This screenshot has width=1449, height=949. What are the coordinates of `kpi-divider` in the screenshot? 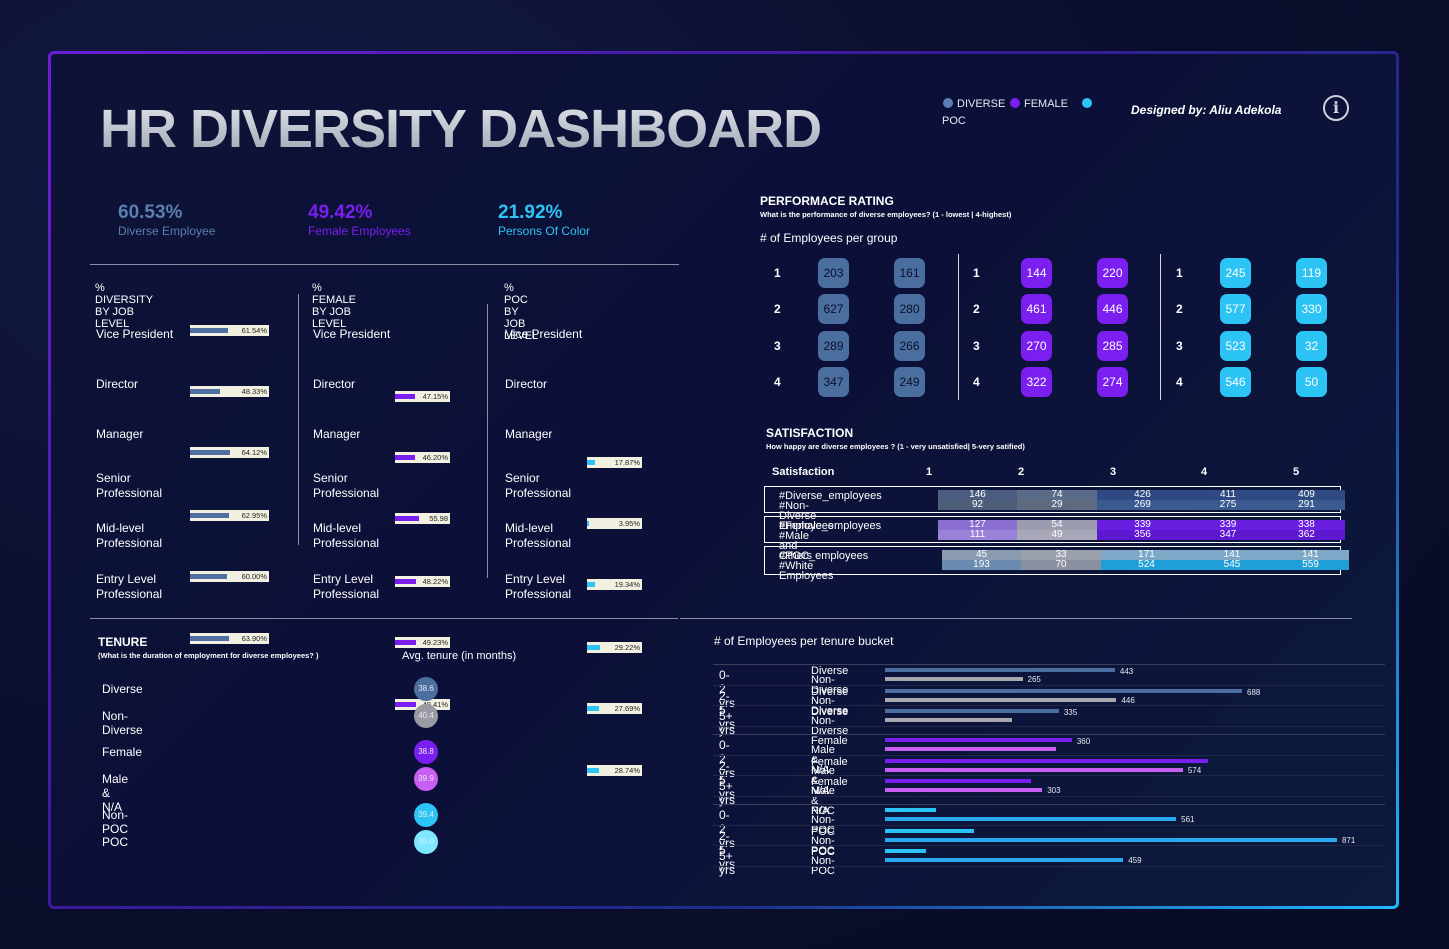 It's located at (384, 264).